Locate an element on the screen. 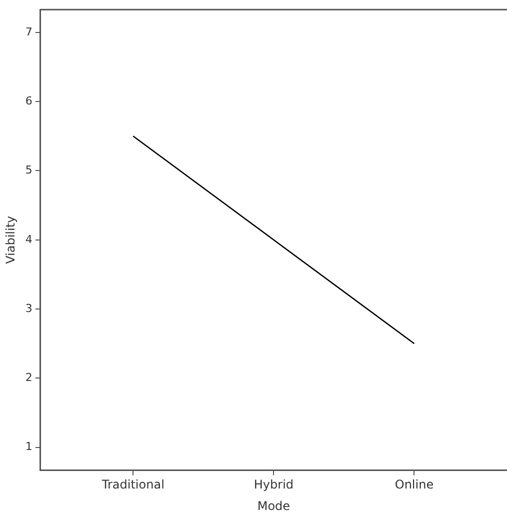 The height and width of the screenshot is (522, 507). y-tick-label: 2 is located at coordinates (28, 377).